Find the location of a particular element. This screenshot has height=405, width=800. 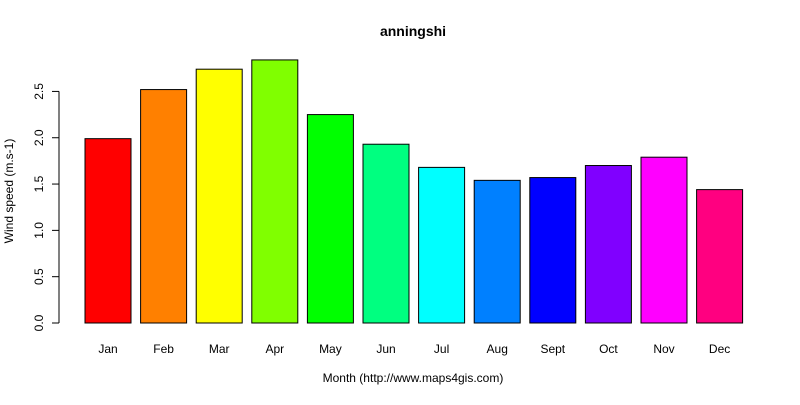

bar-aug is located at coordinates (497, 251).